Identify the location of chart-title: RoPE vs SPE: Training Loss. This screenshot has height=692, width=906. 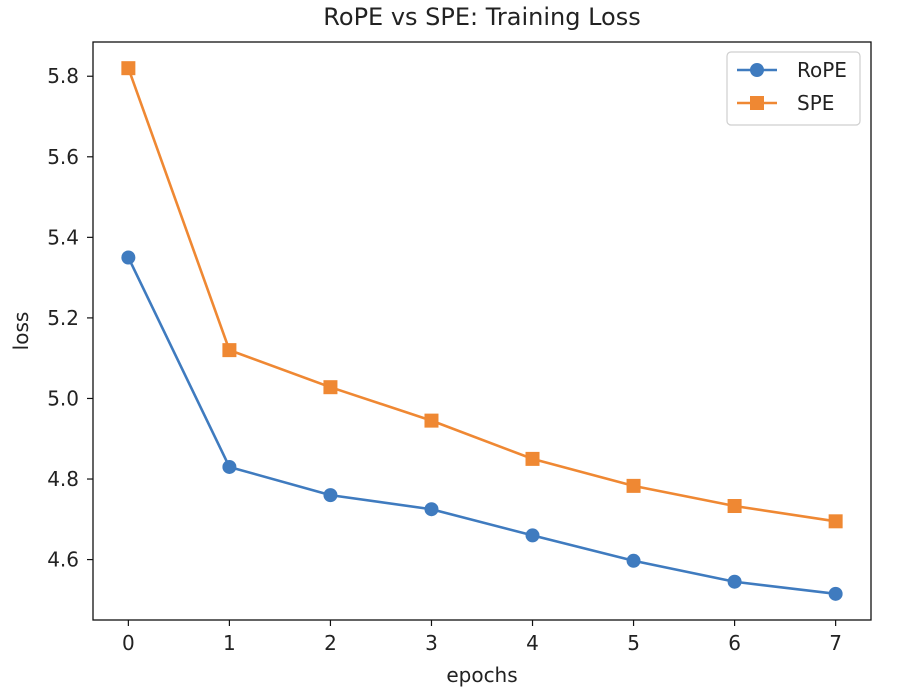
(481, 17).